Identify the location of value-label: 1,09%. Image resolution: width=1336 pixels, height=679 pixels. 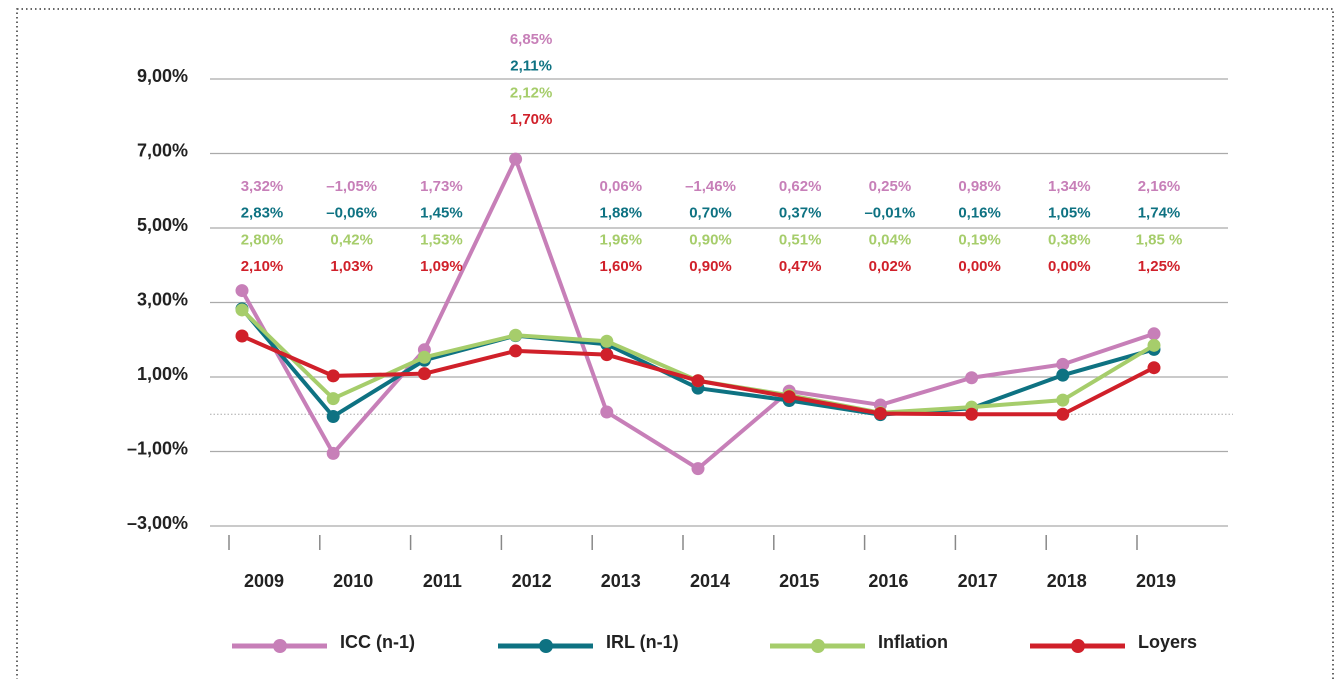
(441, 266).